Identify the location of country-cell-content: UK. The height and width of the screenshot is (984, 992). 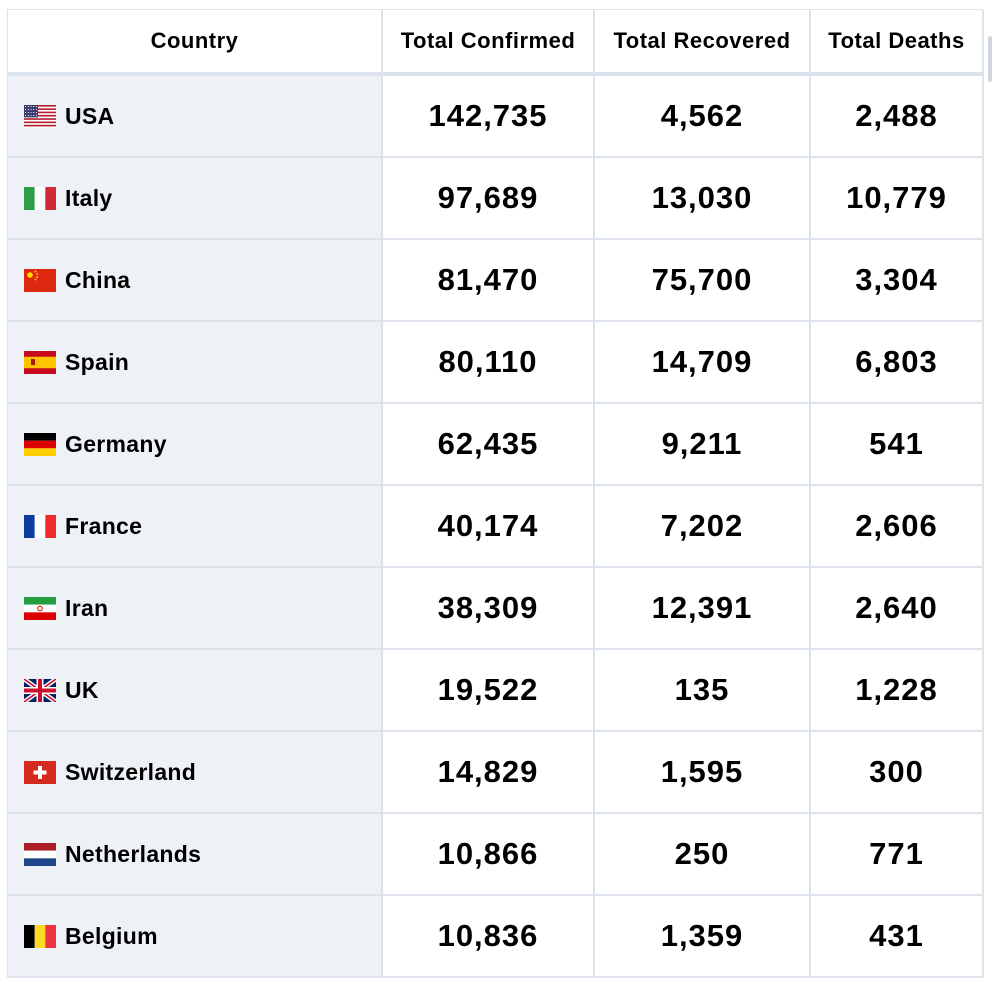
(202, 690).